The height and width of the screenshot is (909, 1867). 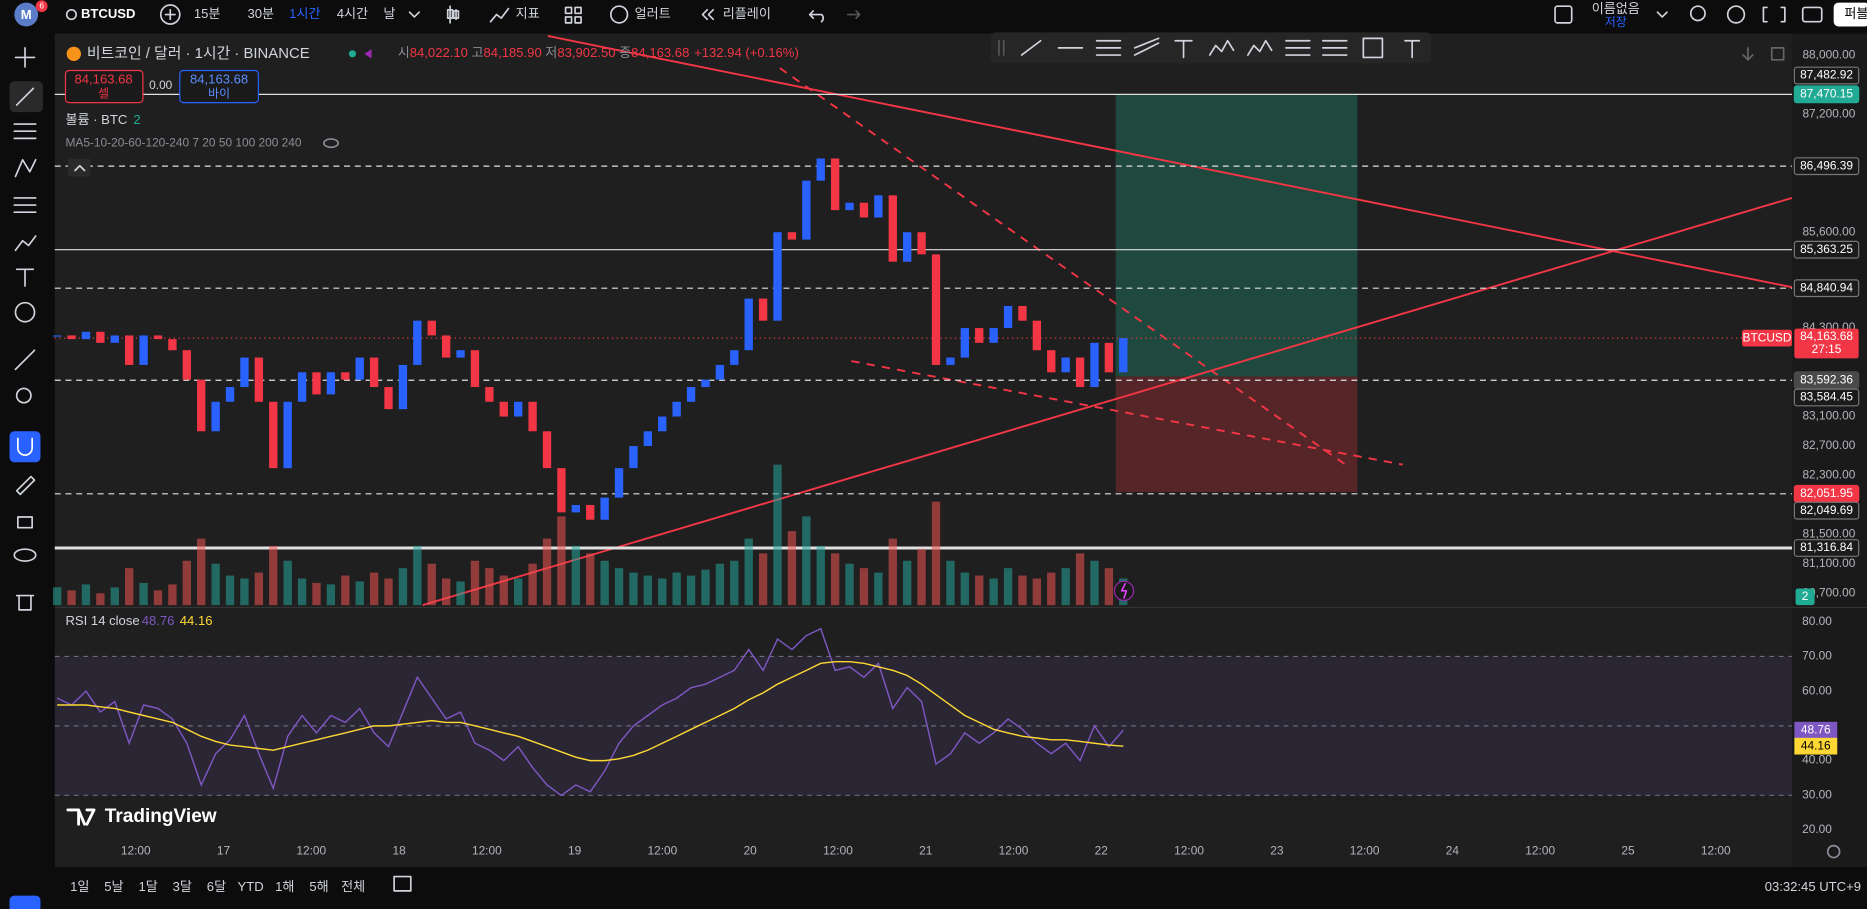 What do you see at coordinates (25, 902) in the screenshot?
I see `object-tree` at bounding box center [25, 902].